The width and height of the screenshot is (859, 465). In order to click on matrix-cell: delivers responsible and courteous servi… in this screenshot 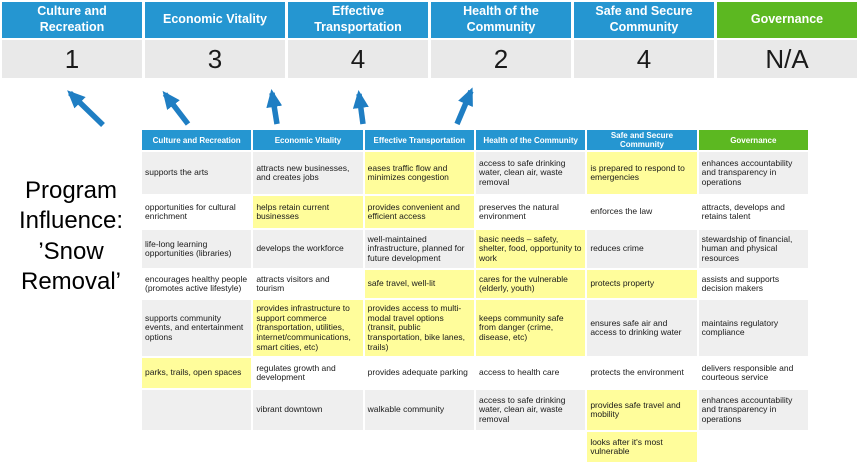, I will do `click(753, 373)`.